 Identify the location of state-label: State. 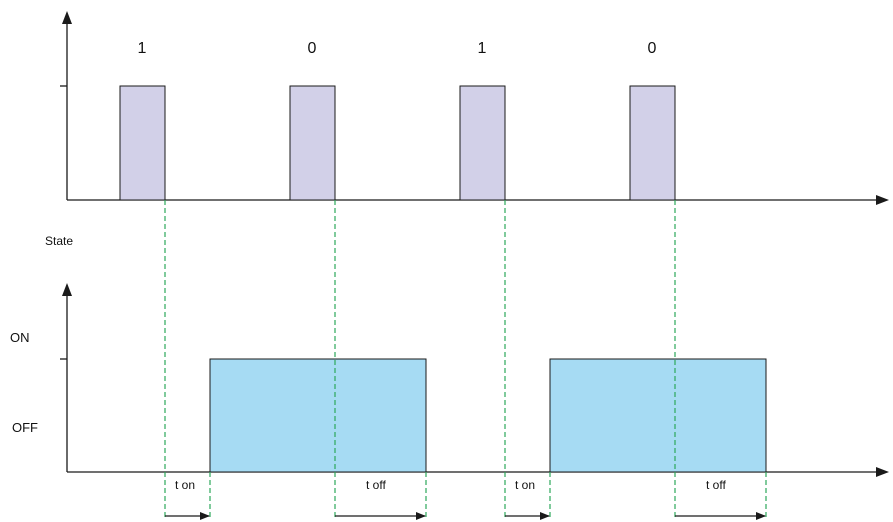
(59, 241).